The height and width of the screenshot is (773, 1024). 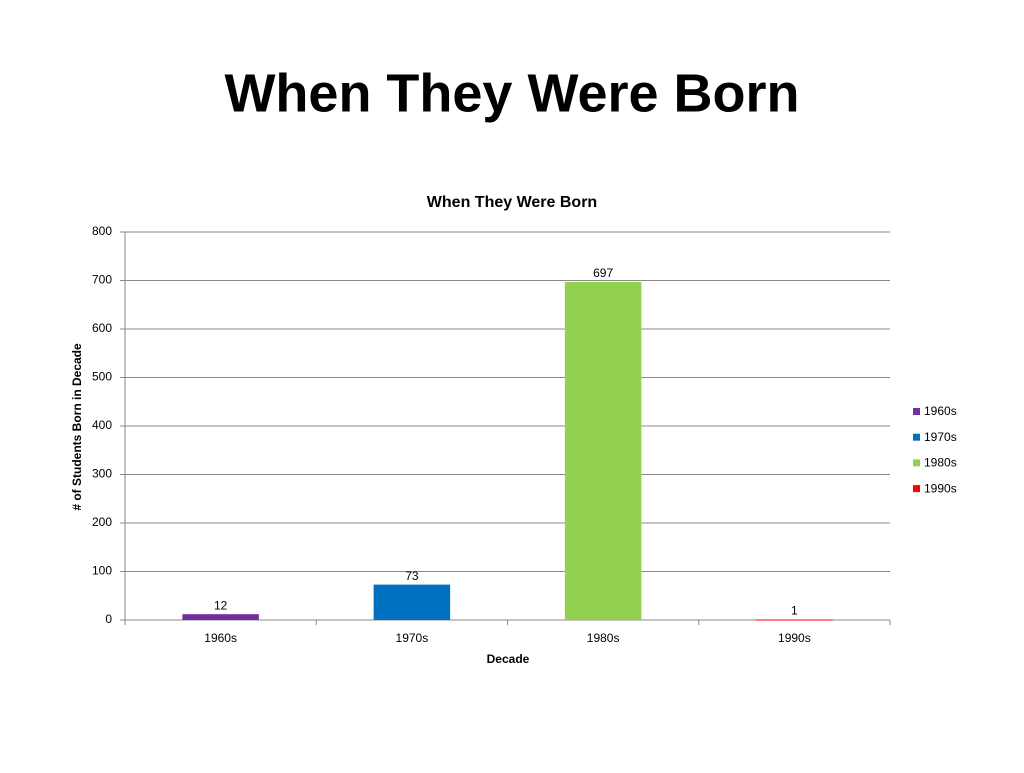 What do you see at coordinates (412, 638) in the screenshot?
I see `x-tick-label: 1970s` at bounding box center [412, 638].